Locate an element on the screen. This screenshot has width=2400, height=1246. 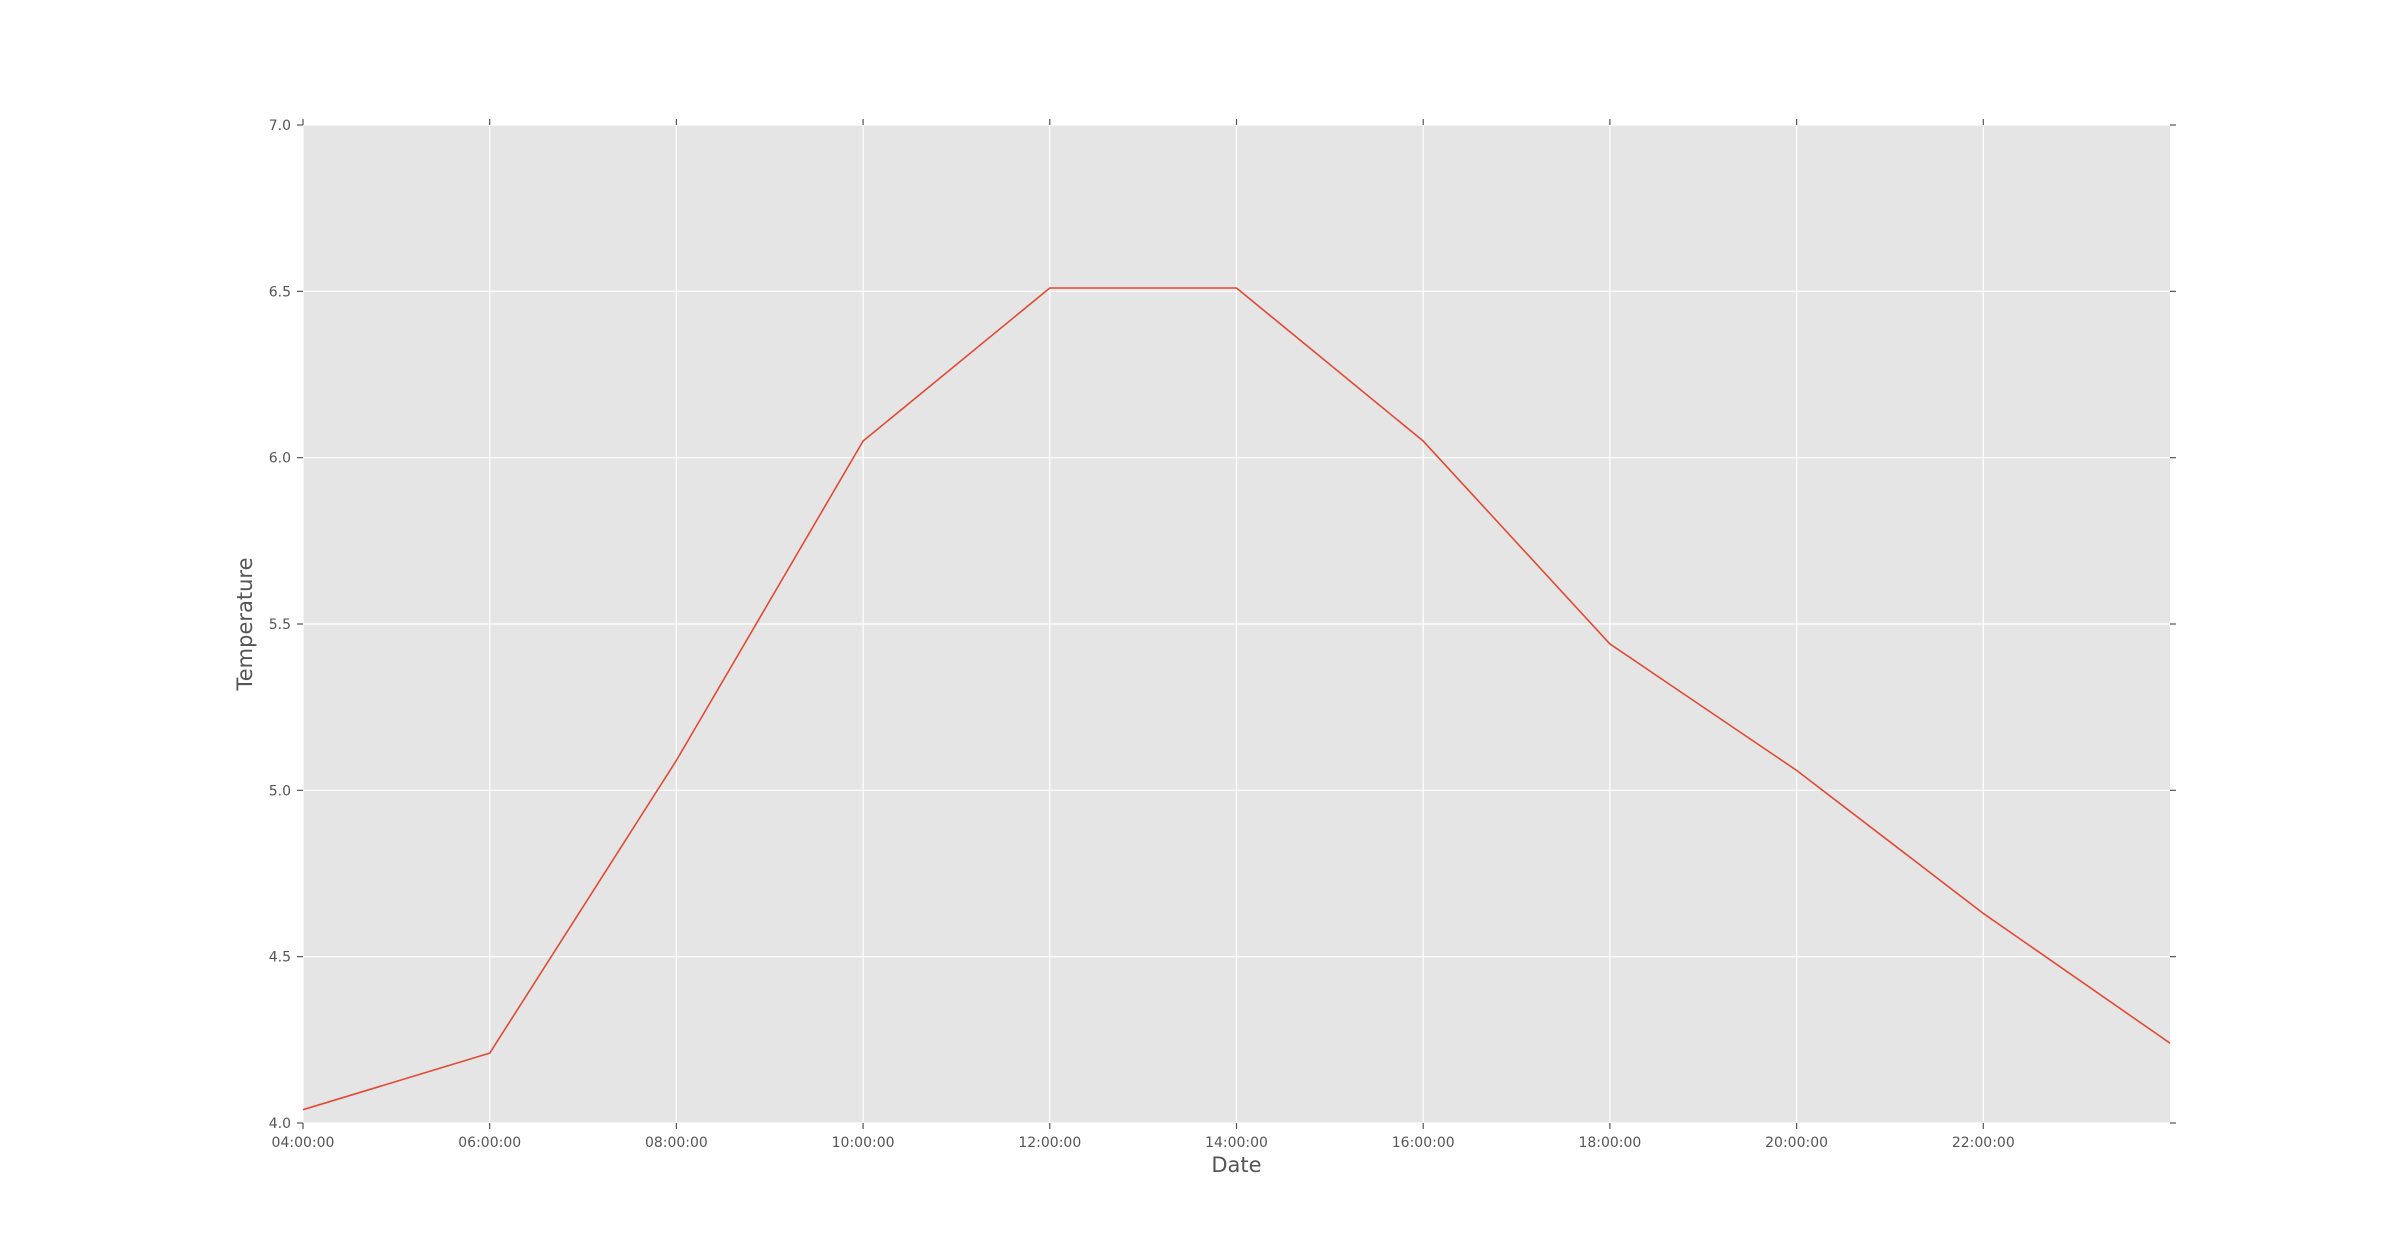
y-tick-labels: 4.0 4.5 5.0 5.5 6.0 6.5 7.0 is located at coordinates (280, 625).